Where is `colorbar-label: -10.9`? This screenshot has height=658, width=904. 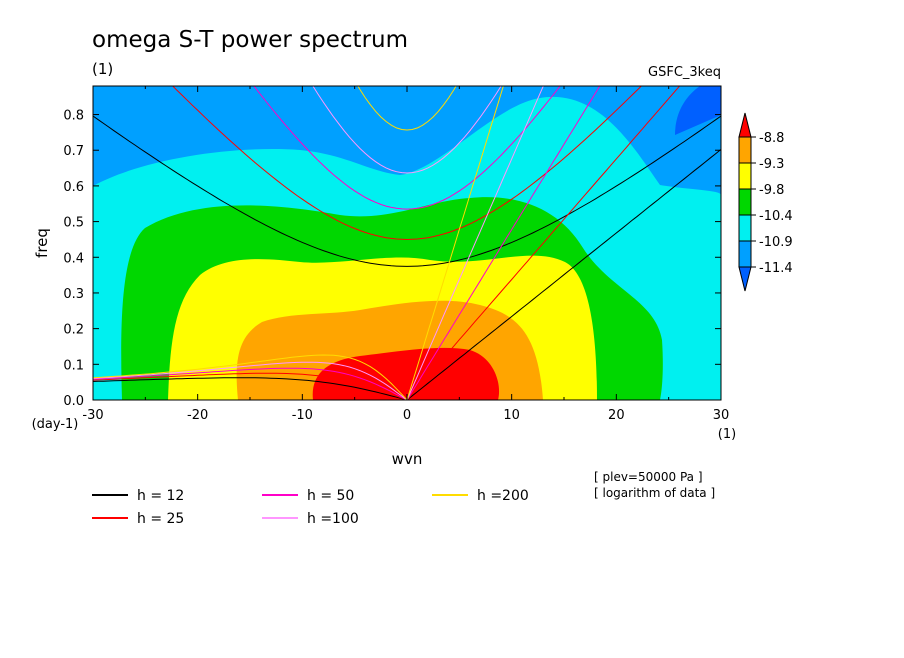
colorbar-label: -10.9 is located at coordinates (776, 242).